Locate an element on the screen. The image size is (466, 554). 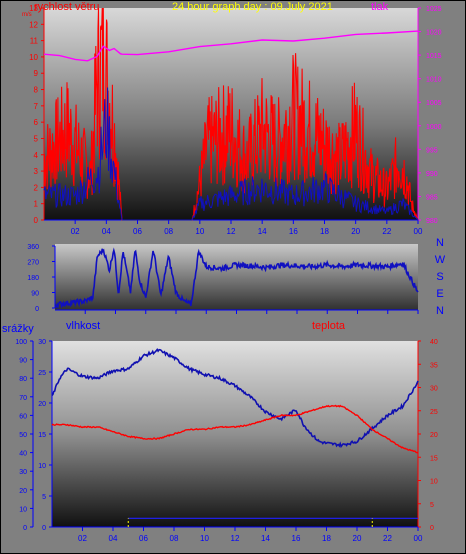
graph-title: 24 hour graph day : 09.July 2021 is located at coordinates (252, 7).